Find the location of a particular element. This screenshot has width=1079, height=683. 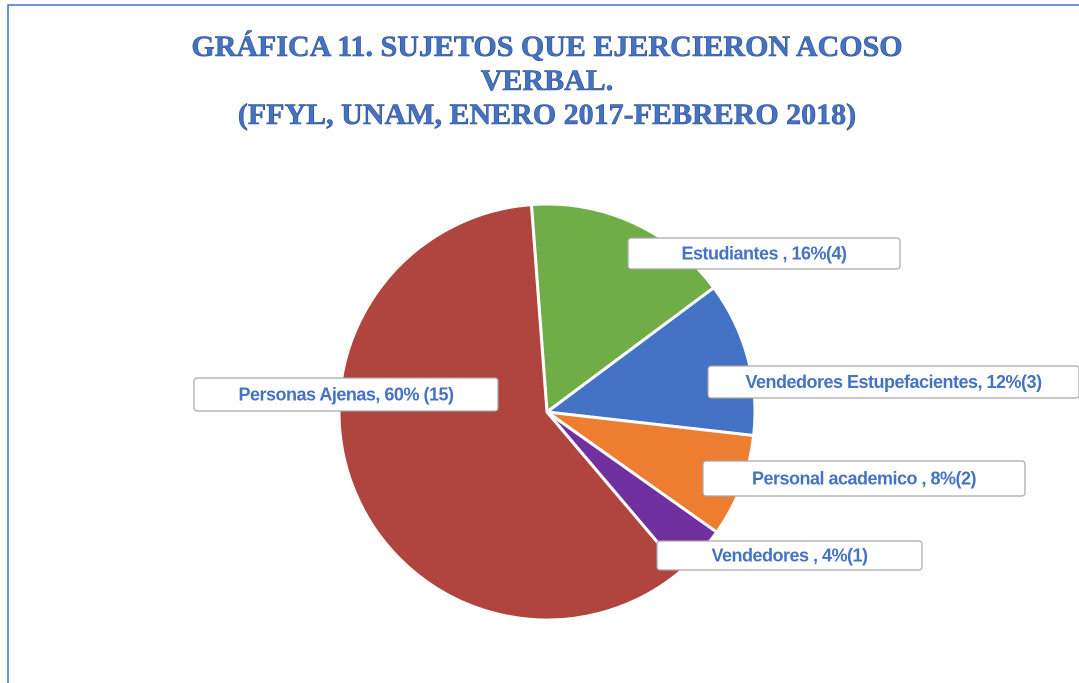

pie-slice is located at coordinates (650, 361).